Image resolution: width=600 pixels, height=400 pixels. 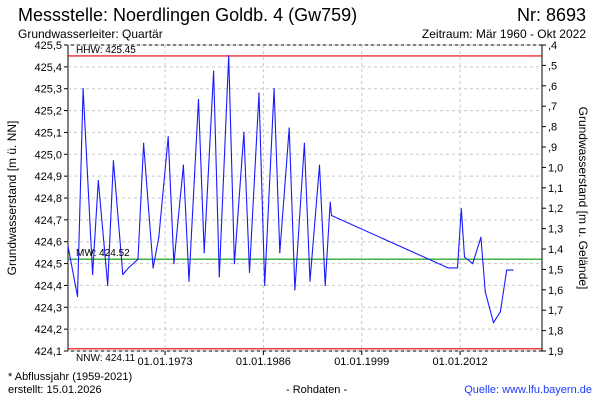 What do you see at coordinates (48, 265) in the screenshot?
I see `y-left-tick-label: 424,5` at bounding box center [48, 265].